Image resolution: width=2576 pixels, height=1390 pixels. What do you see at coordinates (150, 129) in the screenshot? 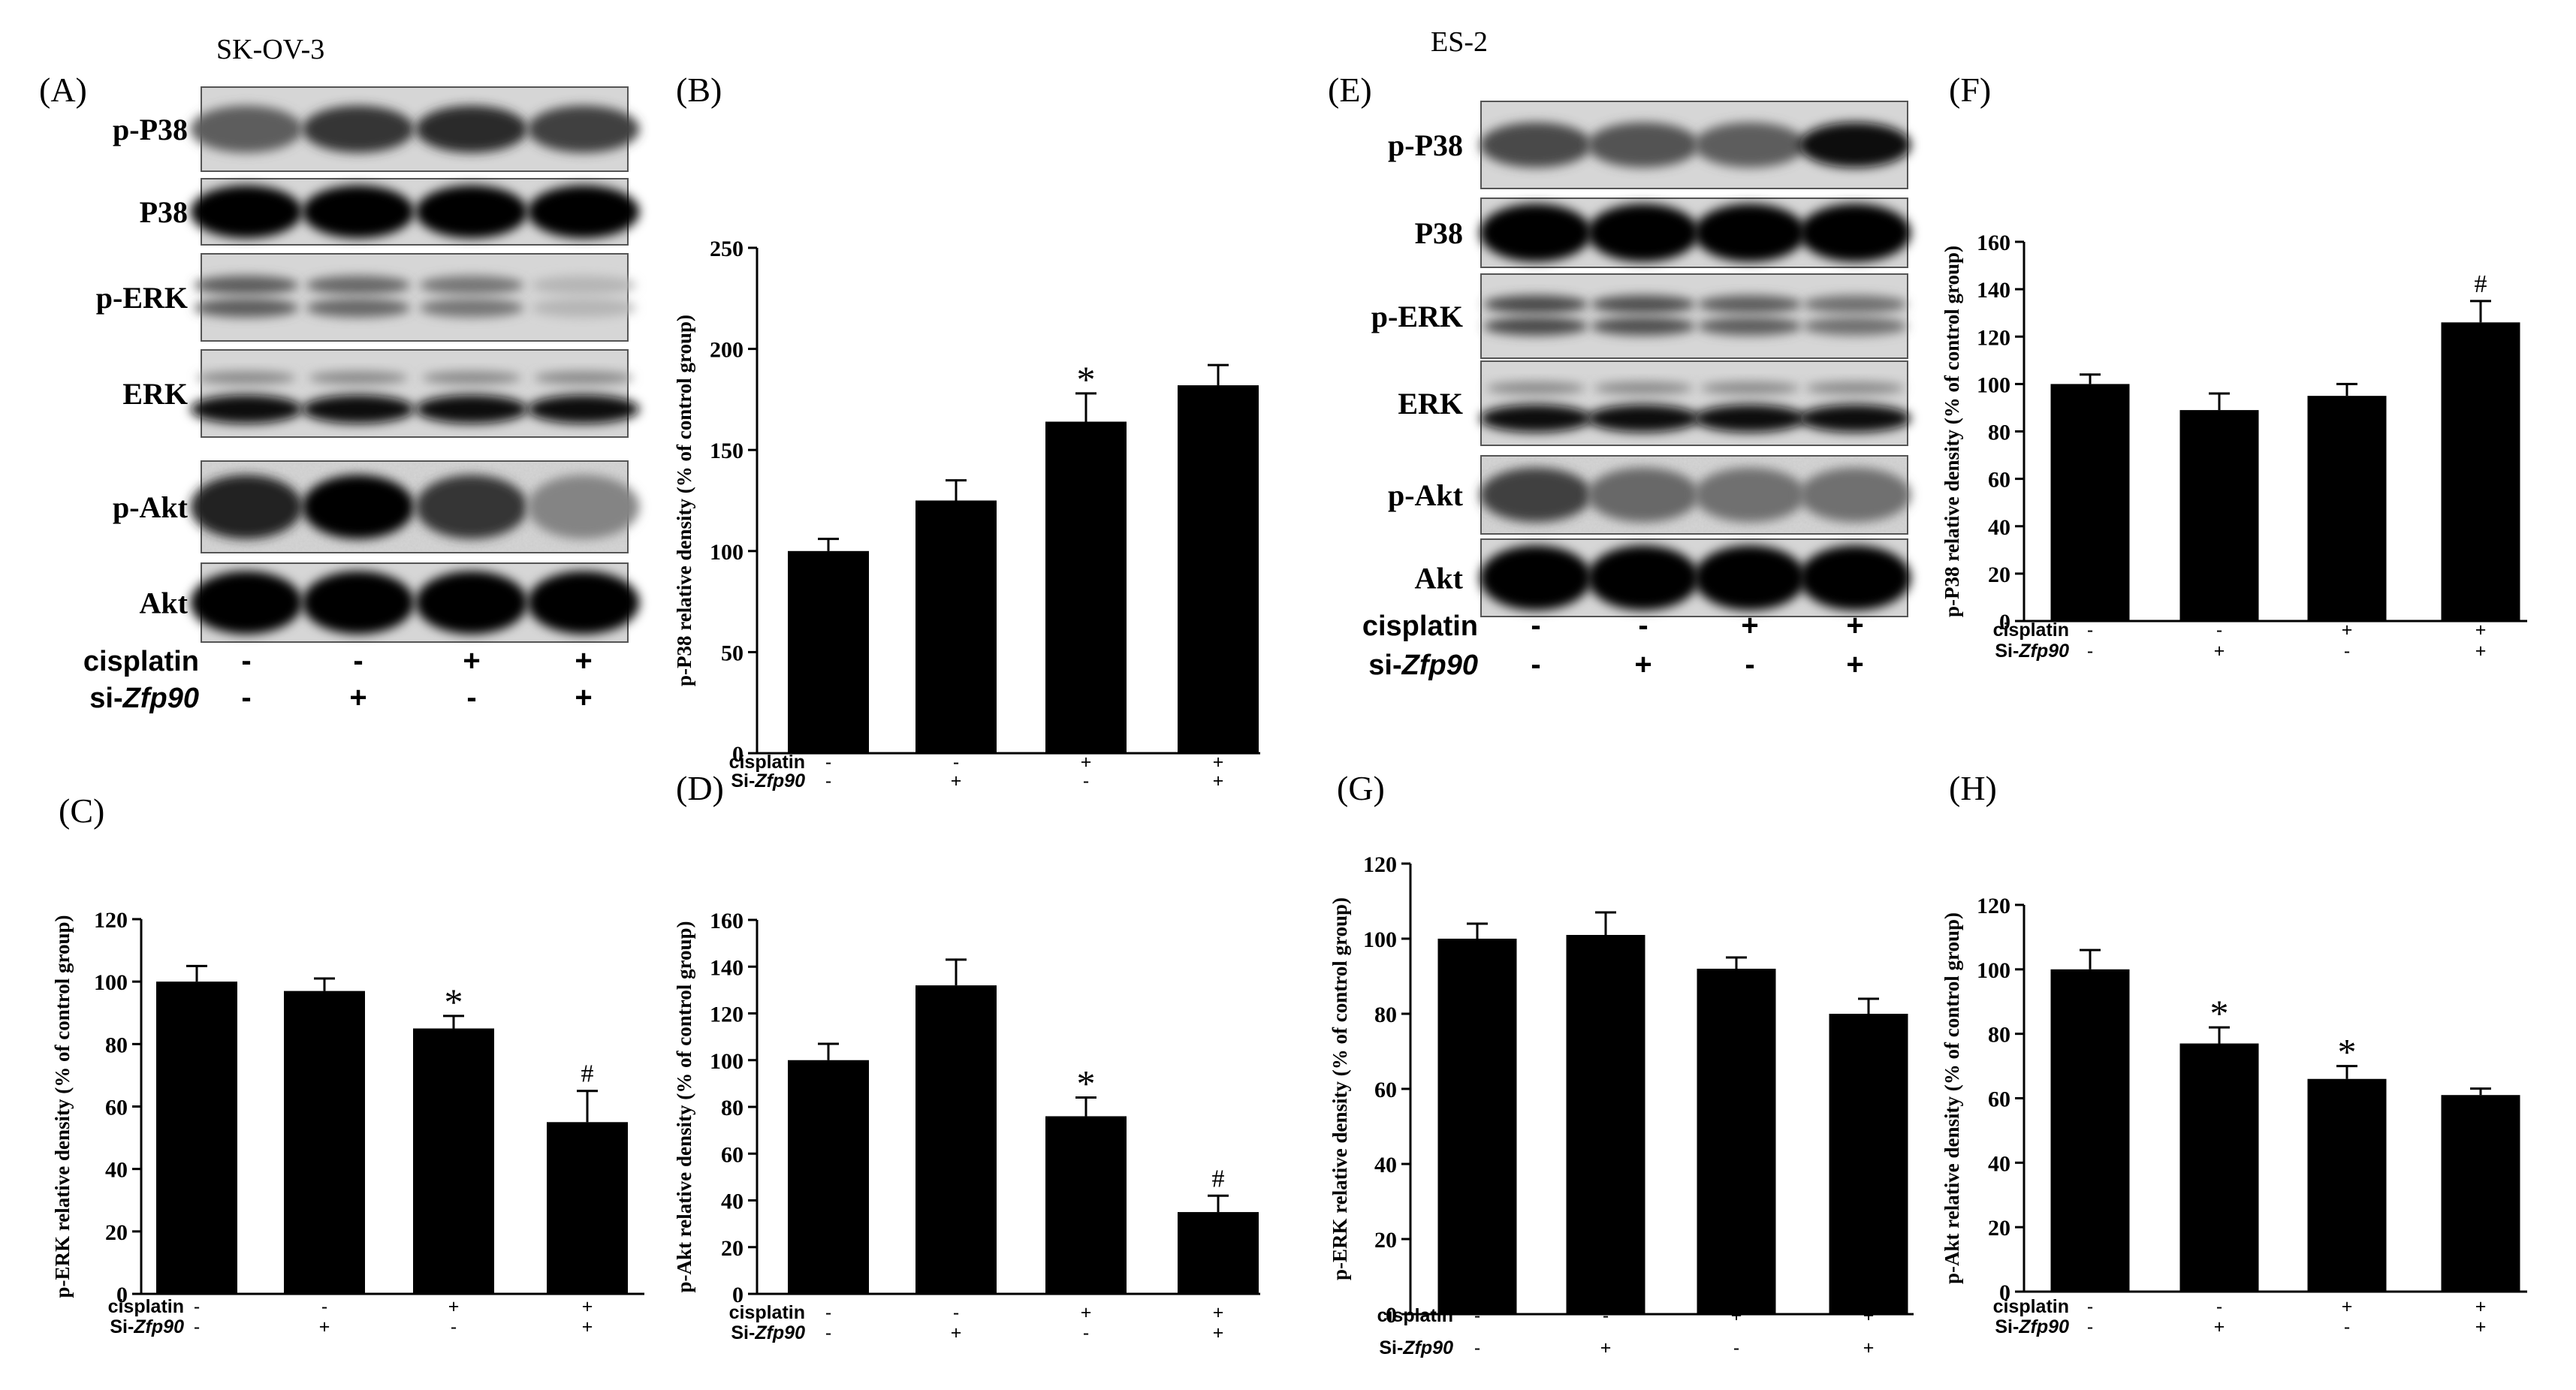
I see `protein-label: p-P38` at bounding box center [150, 129].